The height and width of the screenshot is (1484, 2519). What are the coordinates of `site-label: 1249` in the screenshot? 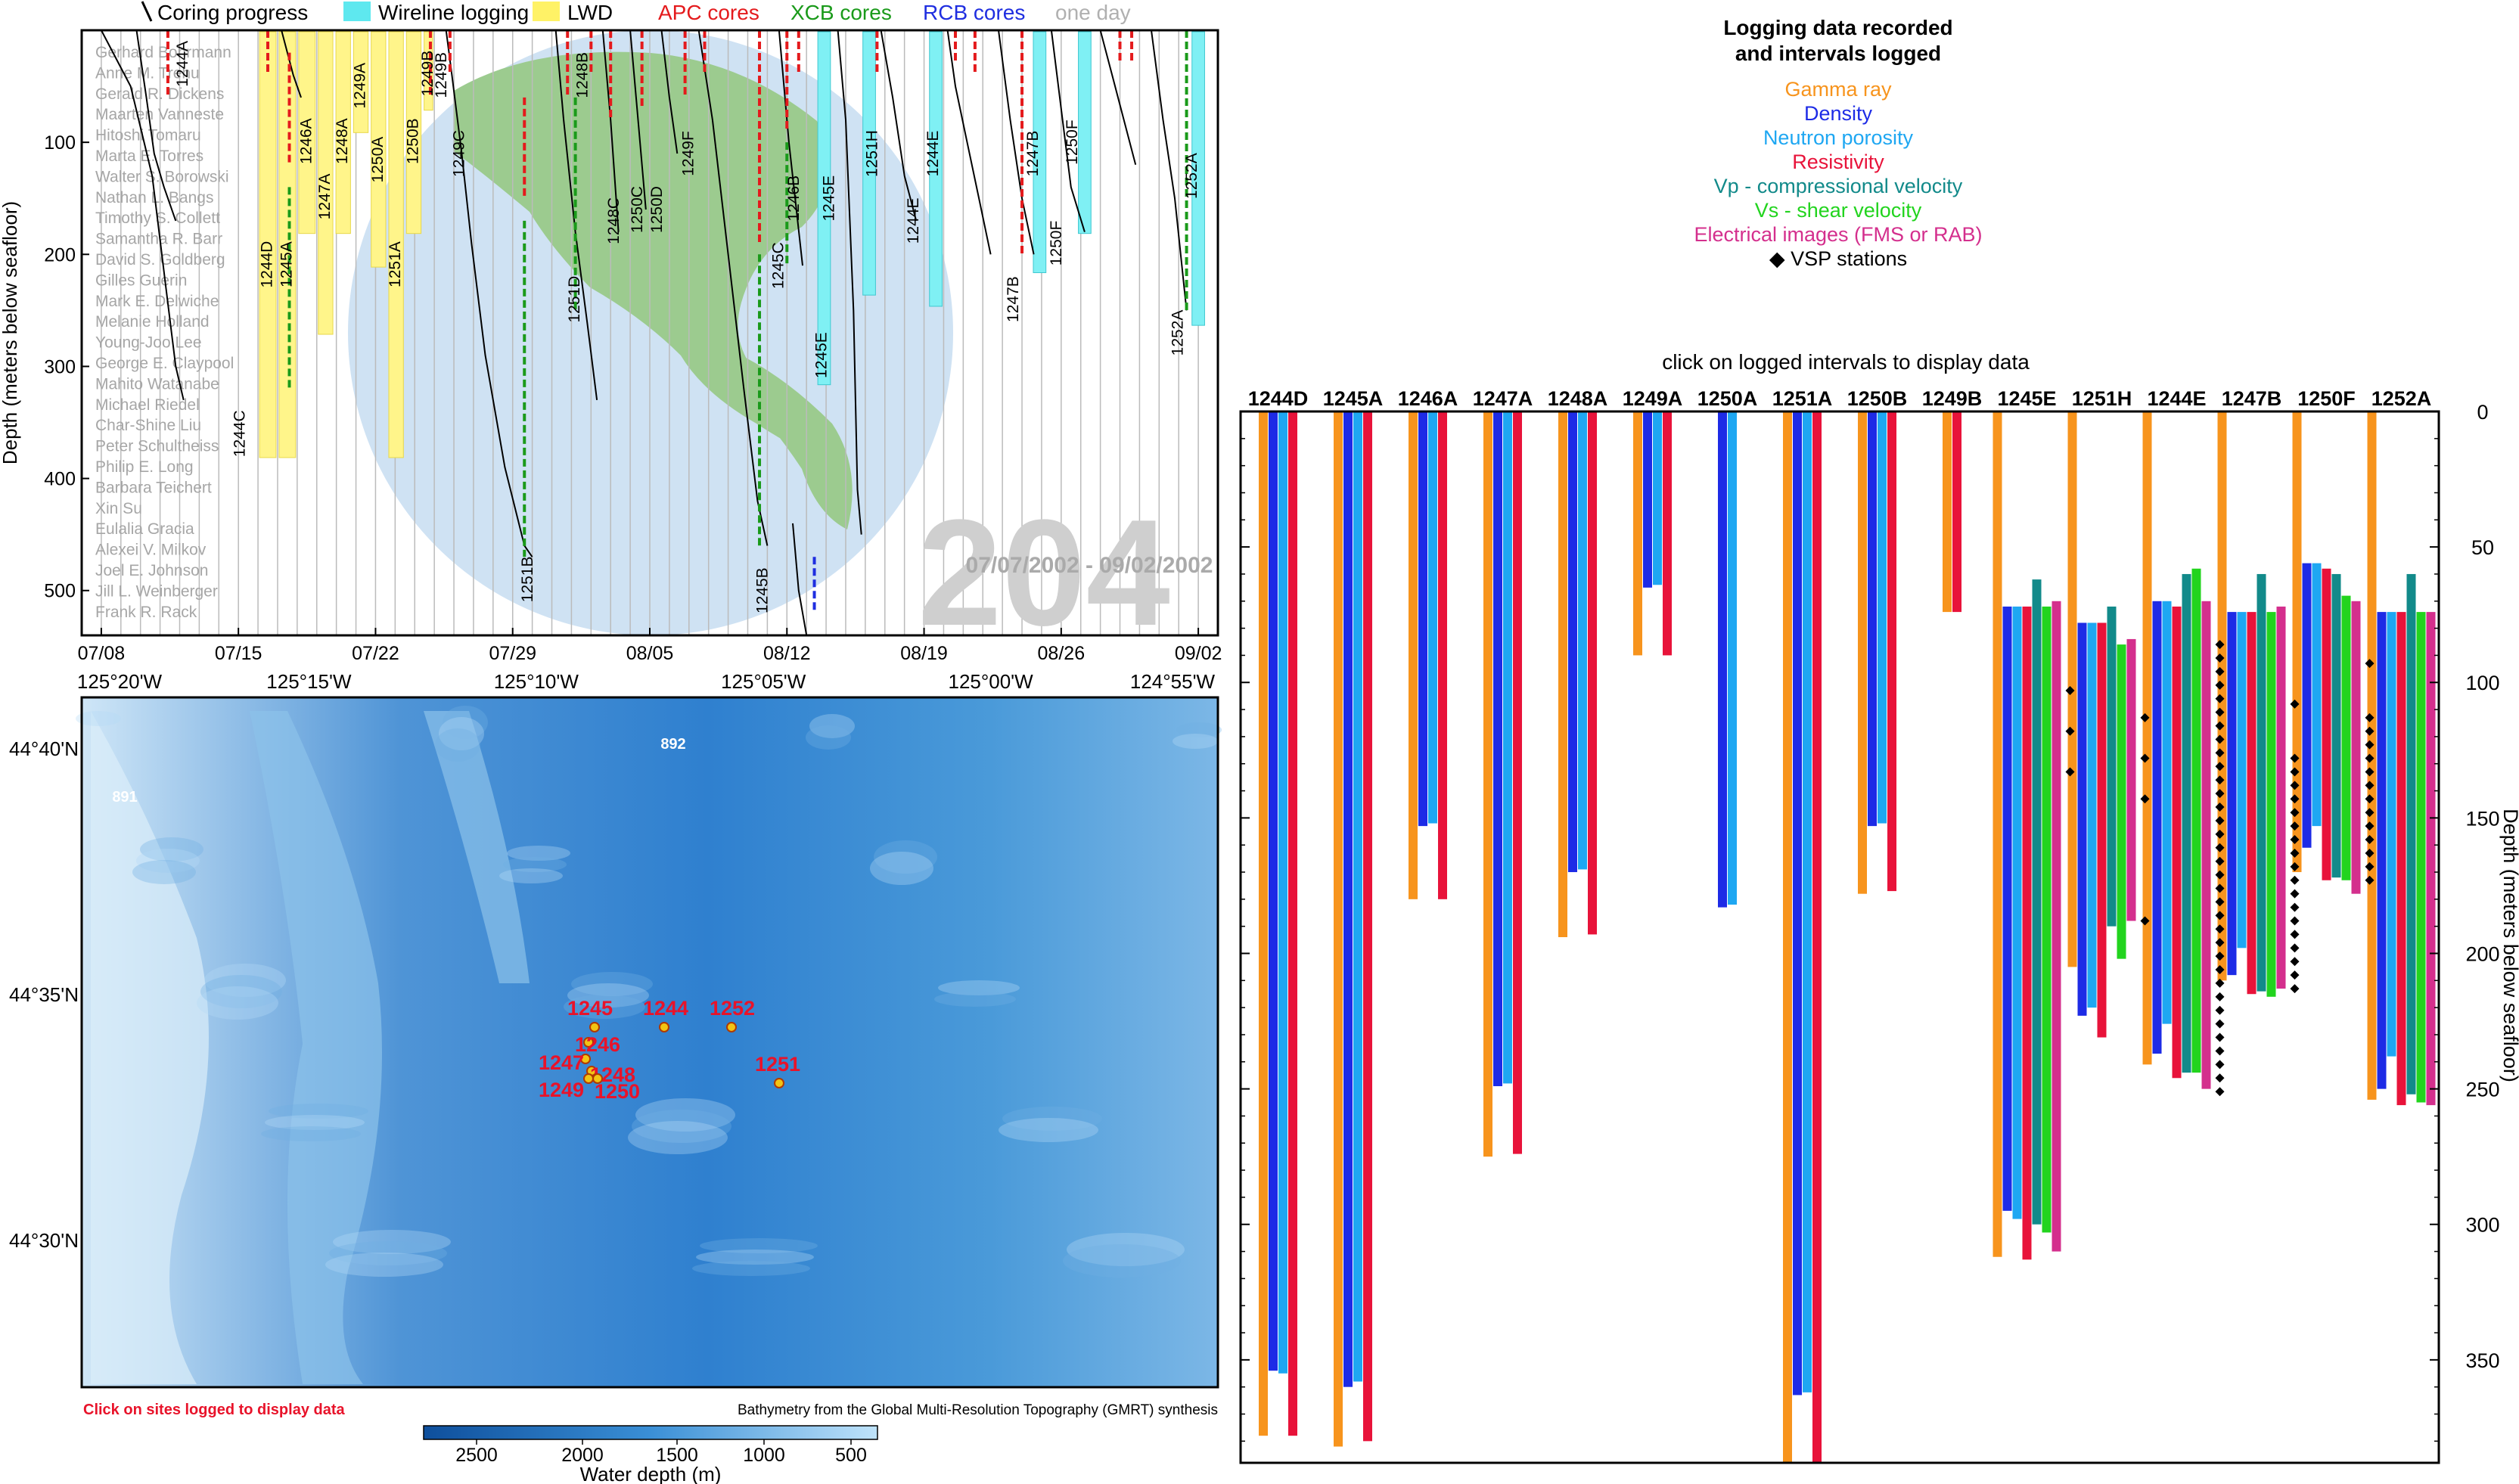 It's located at (561, 1090).